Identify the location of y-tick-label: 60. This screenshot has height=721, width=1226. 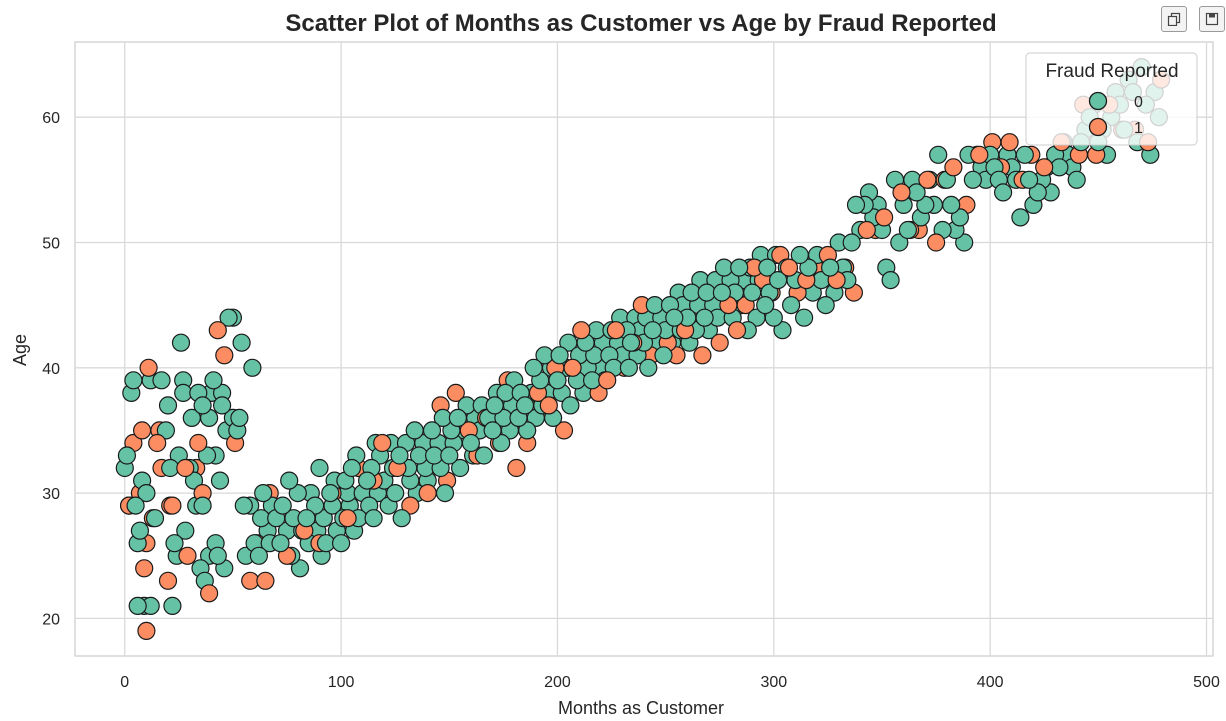
(51, 118).